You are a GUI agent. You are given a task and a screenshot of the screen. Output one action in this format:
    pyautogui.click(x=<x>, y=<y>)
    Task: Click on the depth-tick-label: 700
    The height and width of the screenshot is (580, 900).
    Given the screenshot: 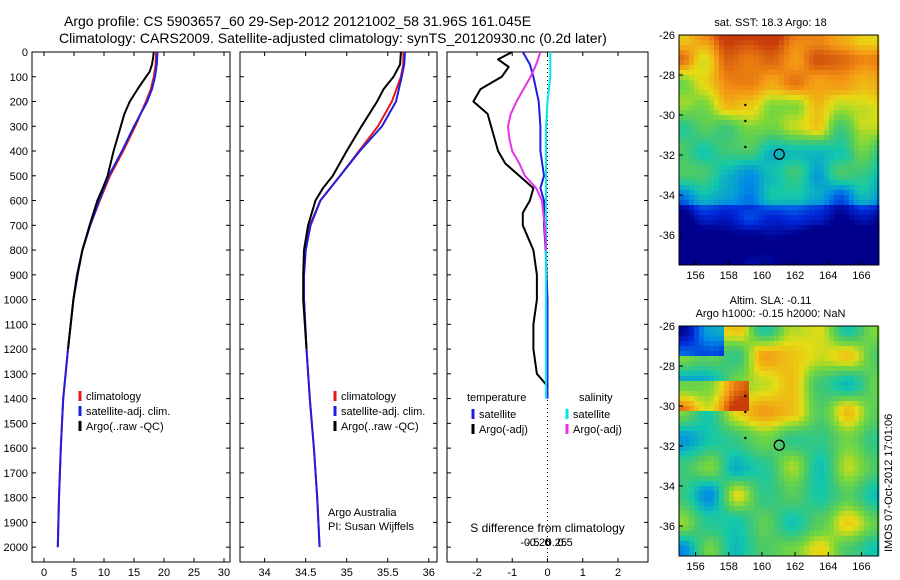 What is the action you would take?
    pyautogui.click(x=19, y=226)
    